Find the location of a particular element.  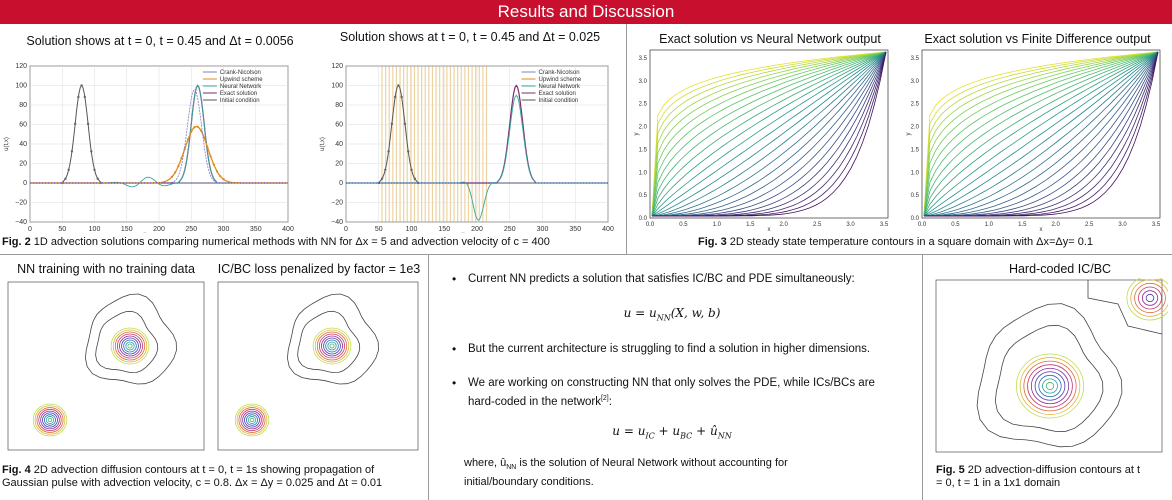

eq1-args: (X, w, b) is located at coordinates (695, 313).